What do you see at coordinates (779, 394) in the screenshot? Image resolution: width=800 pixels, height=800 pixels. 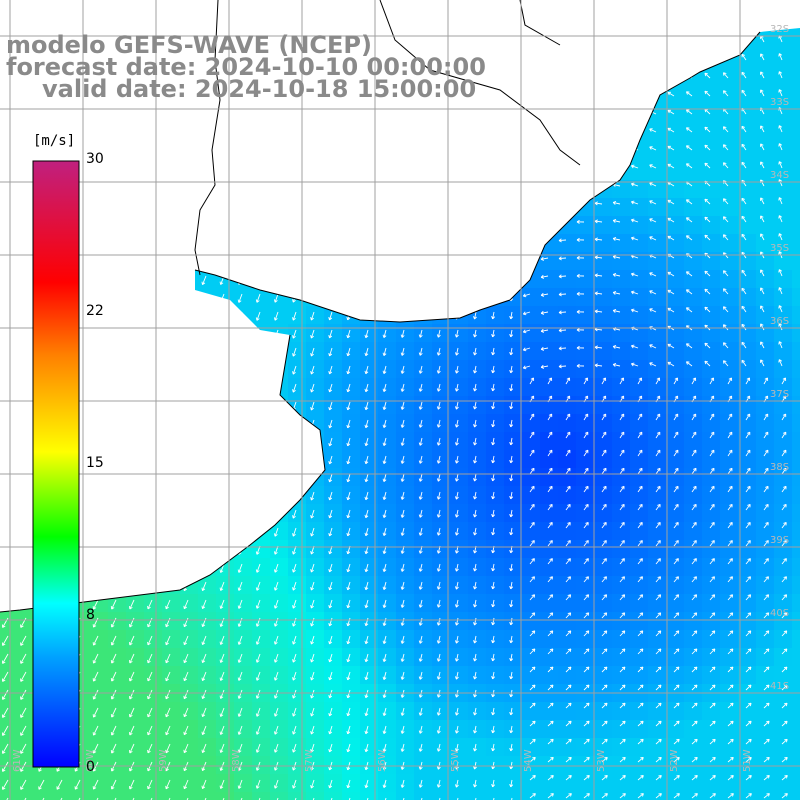 I see `lat-label: 37S` at bounding box center [779, 394].